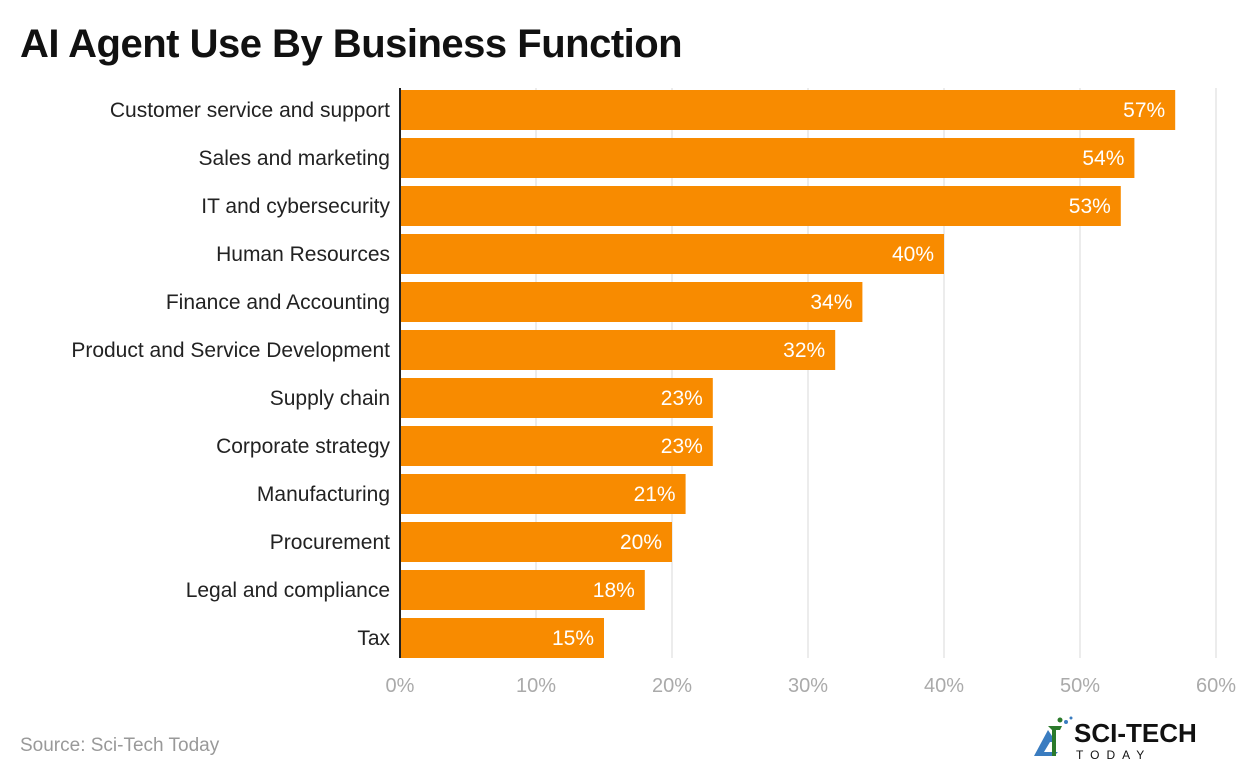 This screenshot has width=1240, height=780. What do you see at coordinates (1144, 110) in the screenshot?
I see `value-label: 57%` at bounding box center [1144, 110].